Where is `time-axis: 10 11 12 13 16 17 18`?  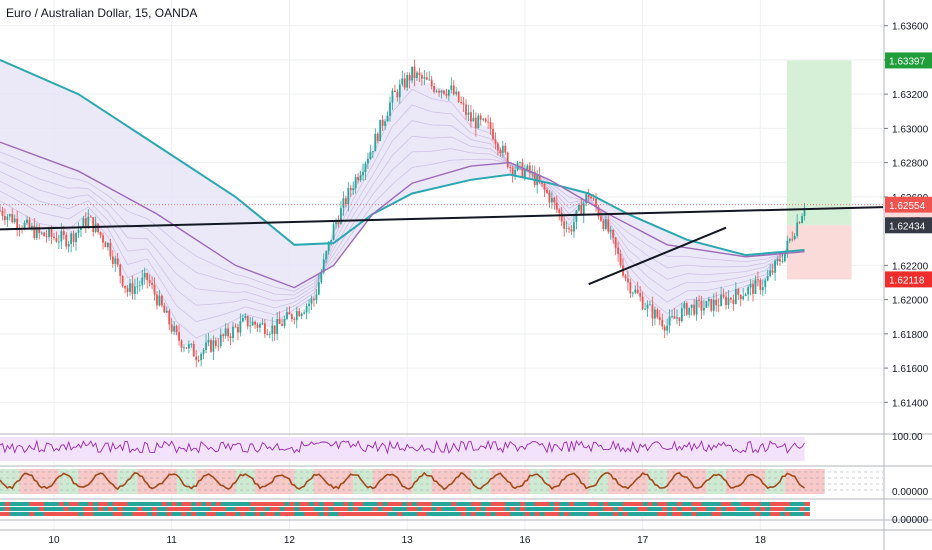 time-axis: 10 11 12 13 16 17 18 is located at coordinates (466, 537).